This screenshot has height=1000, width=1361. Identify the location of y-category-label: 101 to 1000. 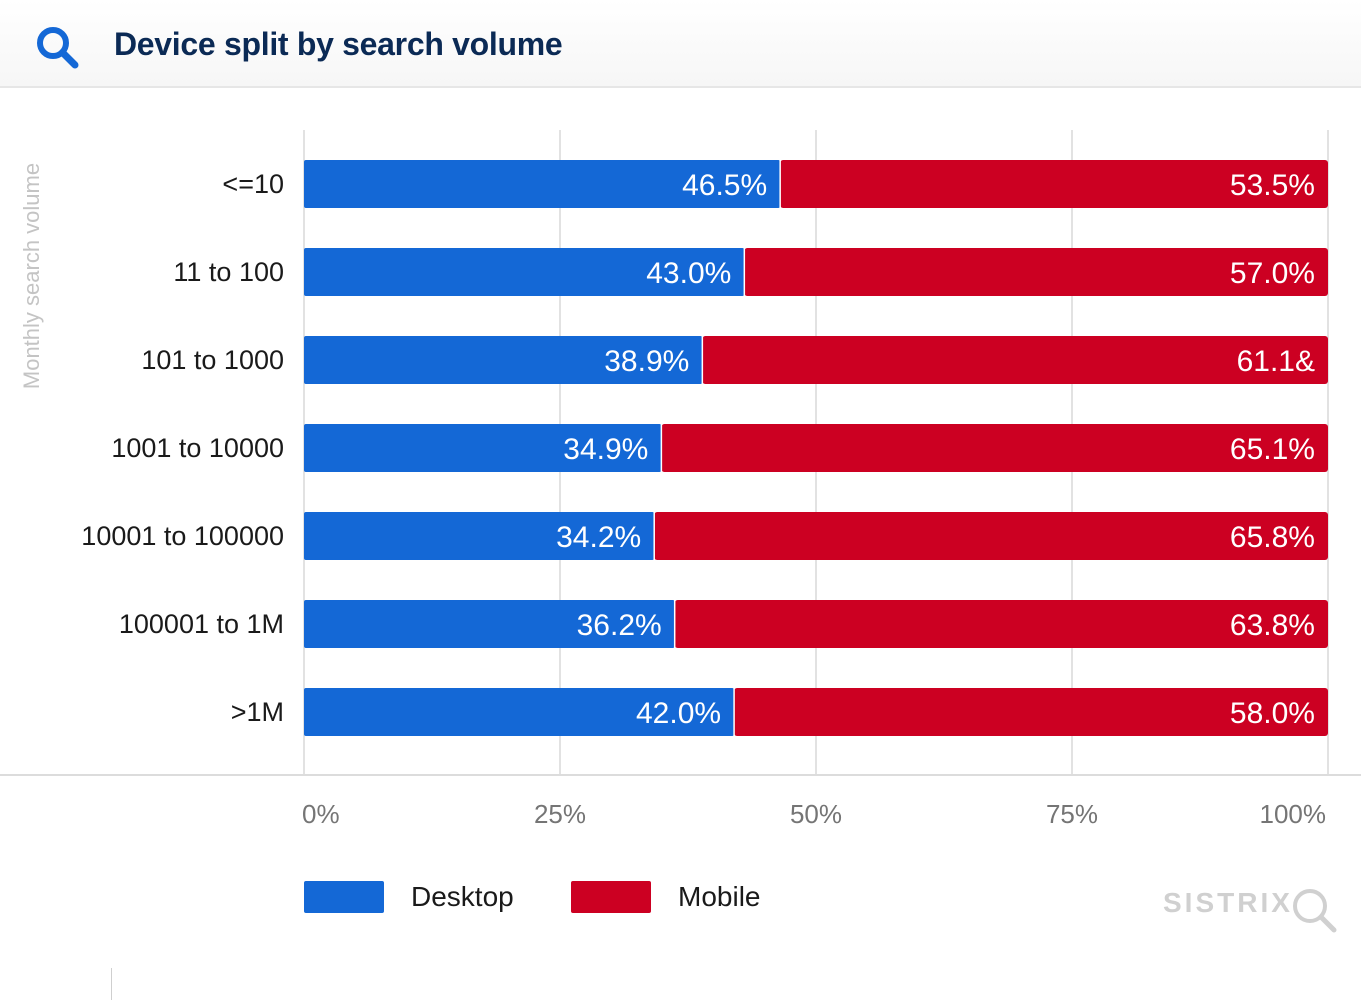
(212, 360).